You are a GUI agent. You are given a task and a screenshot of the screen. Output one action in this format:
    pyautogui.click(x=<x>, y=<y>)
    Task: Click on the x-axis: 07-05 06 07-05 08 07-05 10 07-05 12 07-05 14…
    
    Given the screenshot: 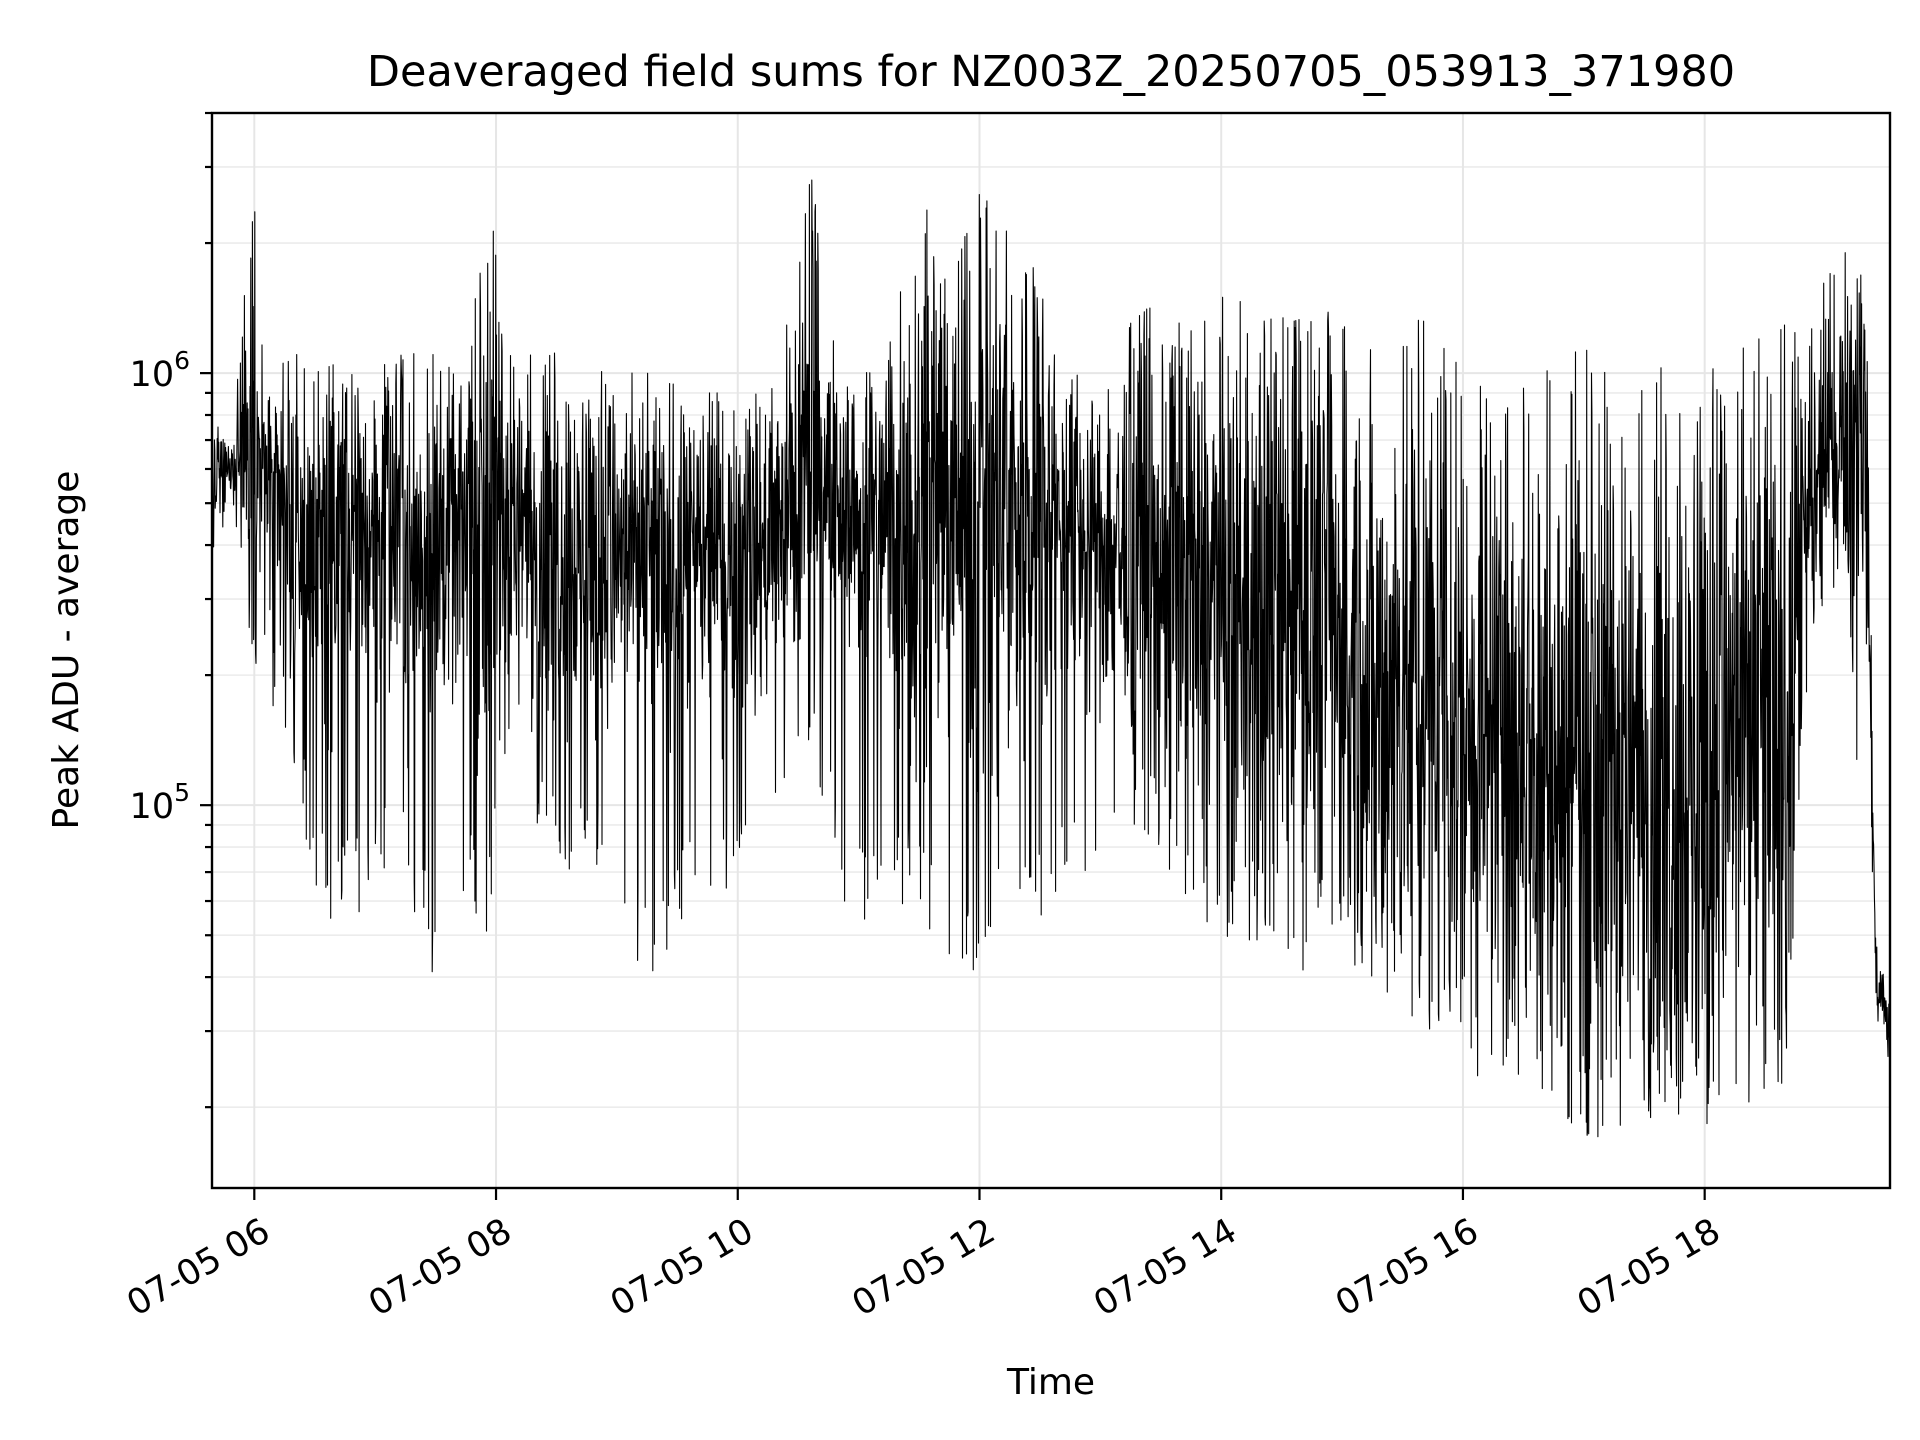 What is the action you would take?
    pyautogui.click(x=924, y=1256)
    